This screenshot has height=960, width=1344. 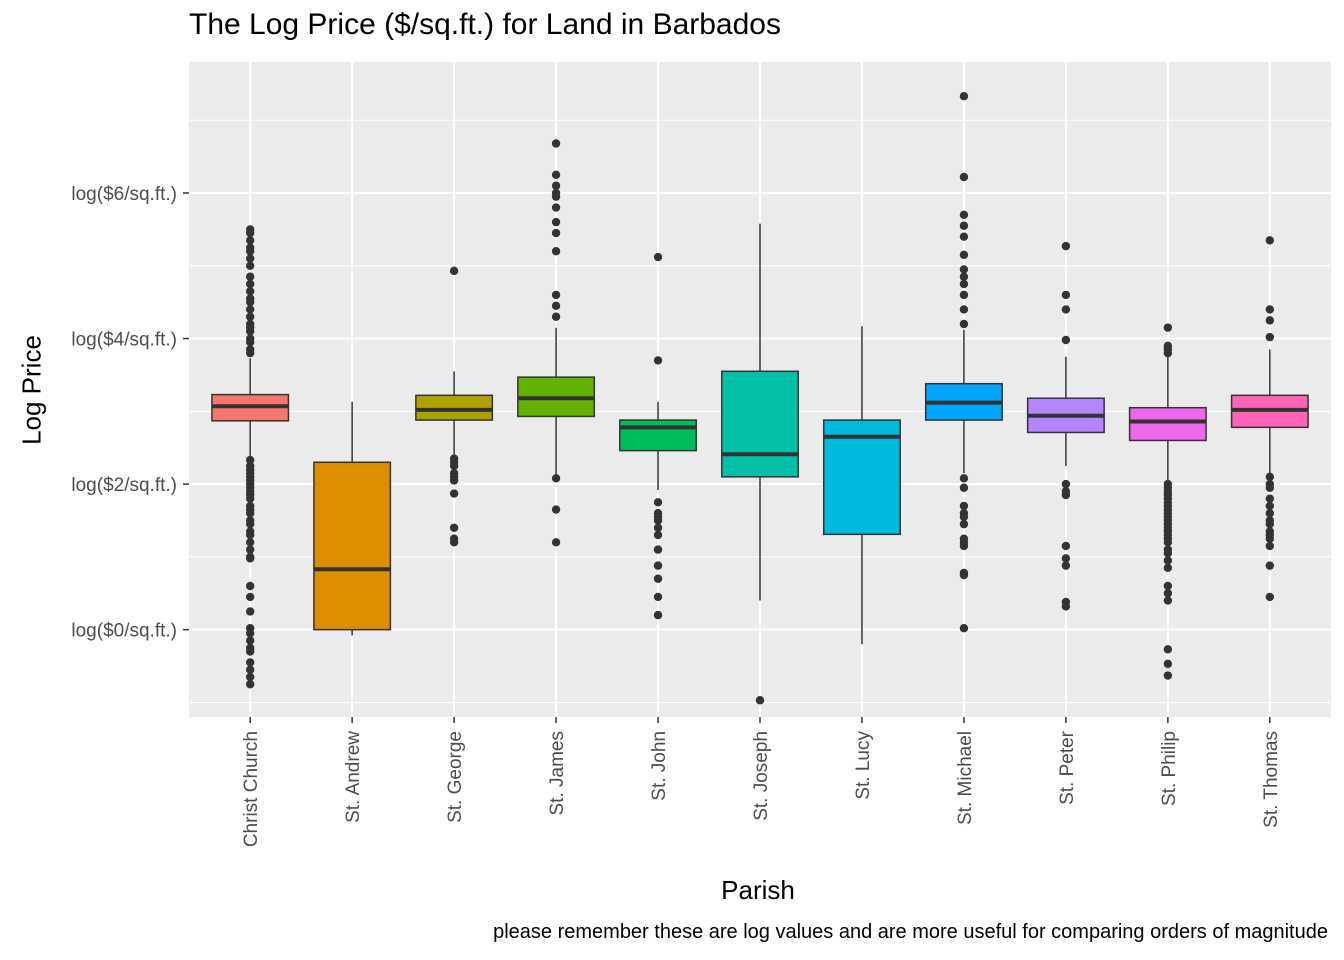 What do you see at coordinates (761, 776) in the screenshot?
I see `x-tick-label: St. Joseph` at bounding box center [761, 776].